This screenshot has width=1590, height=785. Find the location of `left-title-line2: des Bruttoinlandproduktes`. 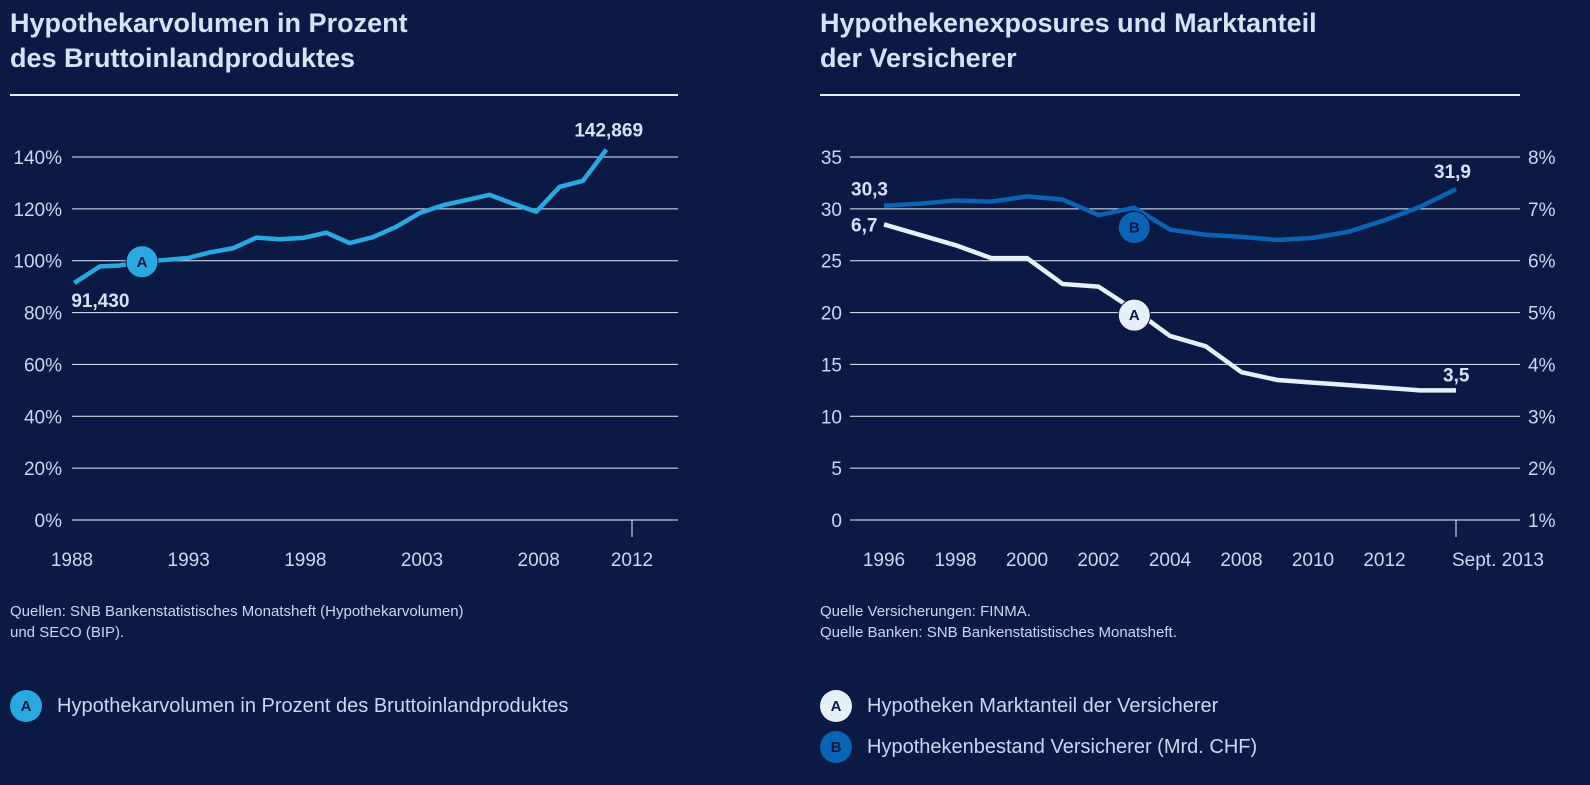

left-title-line2: des Bruttoinlandproduktes is located at coordinates (183, 58).